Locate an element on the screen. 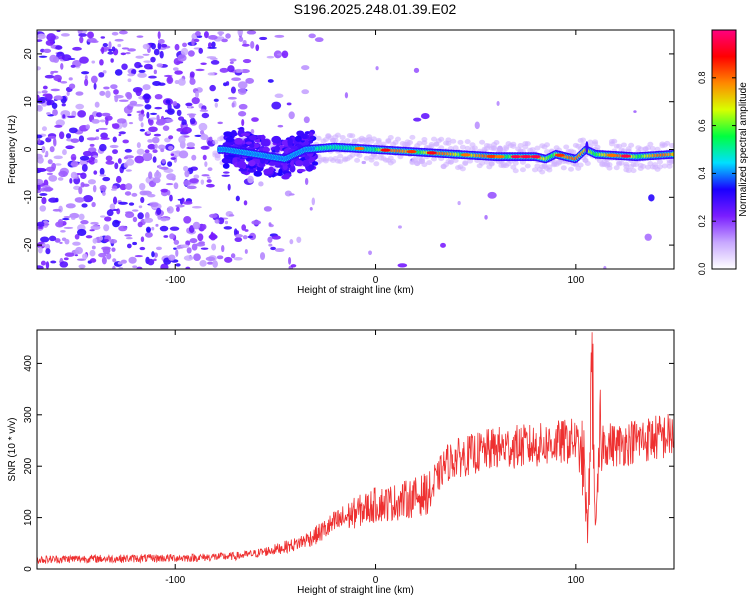  y-tick-label: -10 is located at coordinates (28, 197).